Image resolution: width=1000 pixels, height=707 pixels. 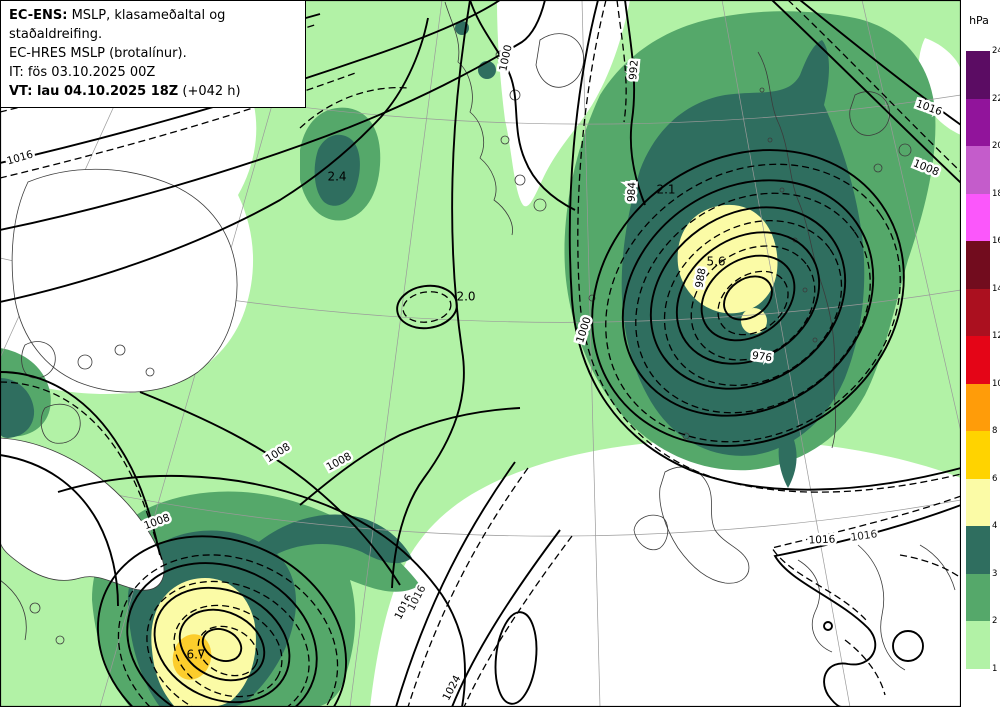 I want to click on colorbar-tick-1: 1, so click(x=995, y=668).